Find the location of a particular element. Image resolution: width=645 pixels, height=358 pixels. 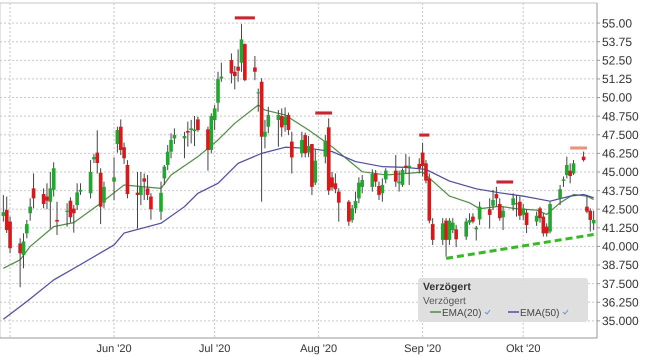

y-tick-label: 38.750 is located at coordinates (621, 265).